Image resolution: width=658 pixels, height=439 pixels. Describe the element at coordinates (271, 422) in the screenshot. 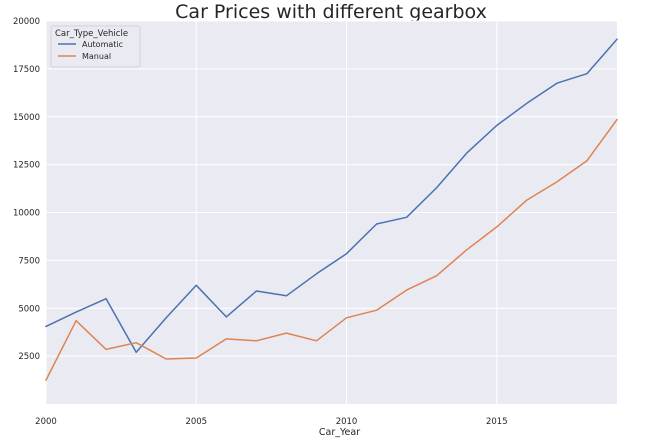

I see `x-axis-ticks: 2000 2005 2010 2015` at that location.